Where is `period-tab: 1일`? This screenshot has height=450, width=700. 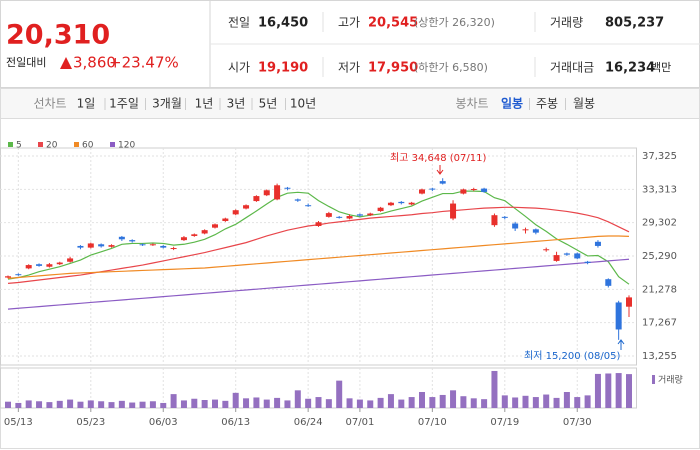 period-tab: 1일 is located at coordinates (86, 104).